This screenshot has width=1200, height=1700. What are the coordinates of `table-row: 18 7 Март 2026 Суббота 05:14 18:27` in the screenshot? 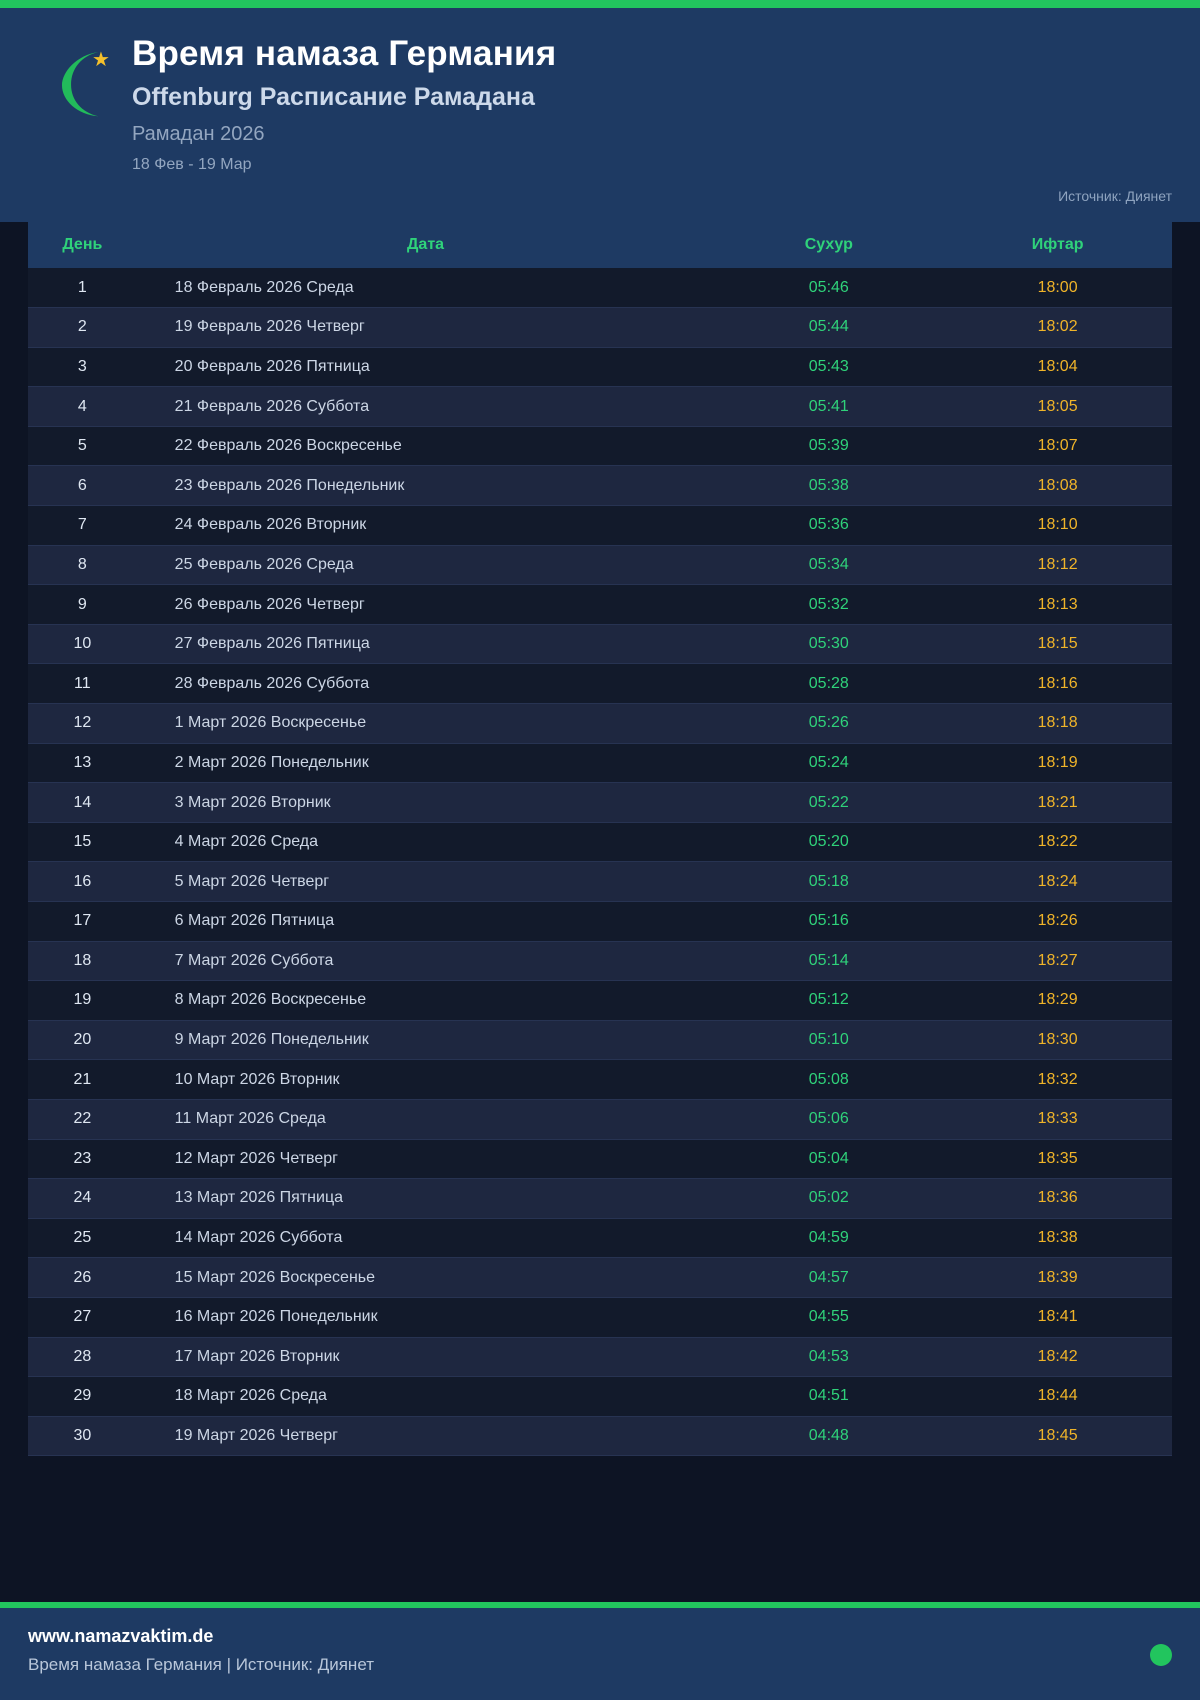 It's located at (600, 961).